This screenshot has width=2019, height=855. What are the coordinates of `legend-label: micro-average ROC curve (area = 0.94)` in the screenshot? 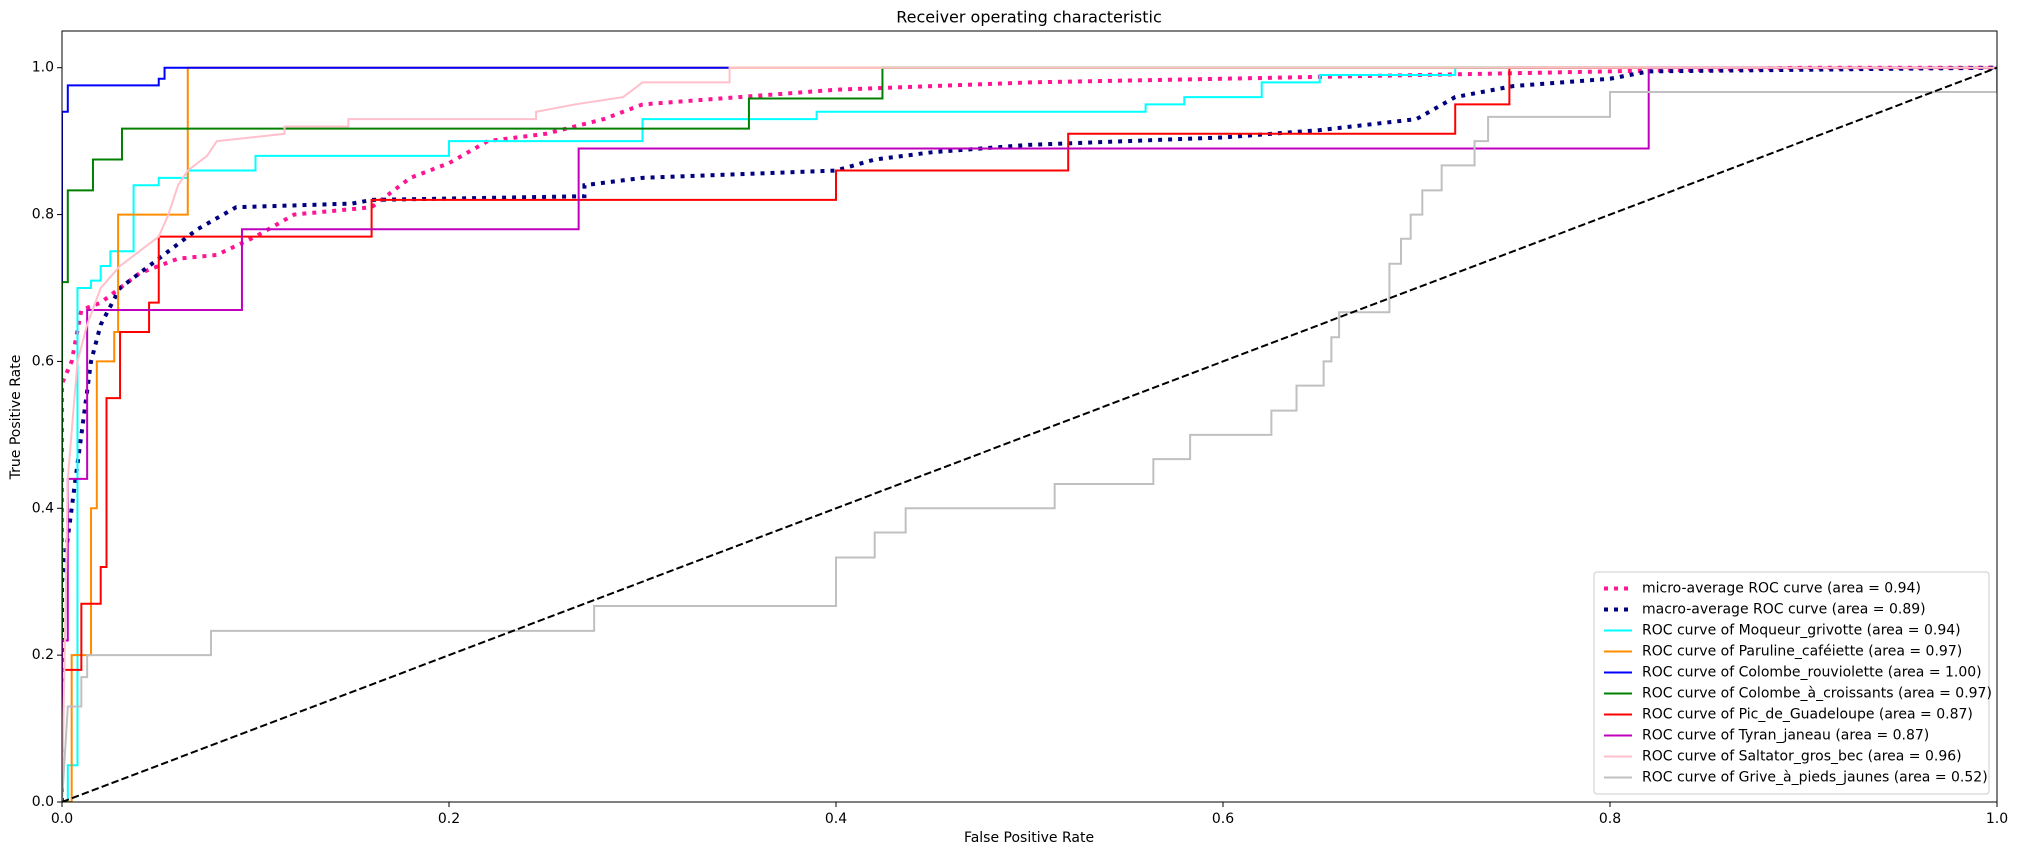 It's located at (1781, 589).